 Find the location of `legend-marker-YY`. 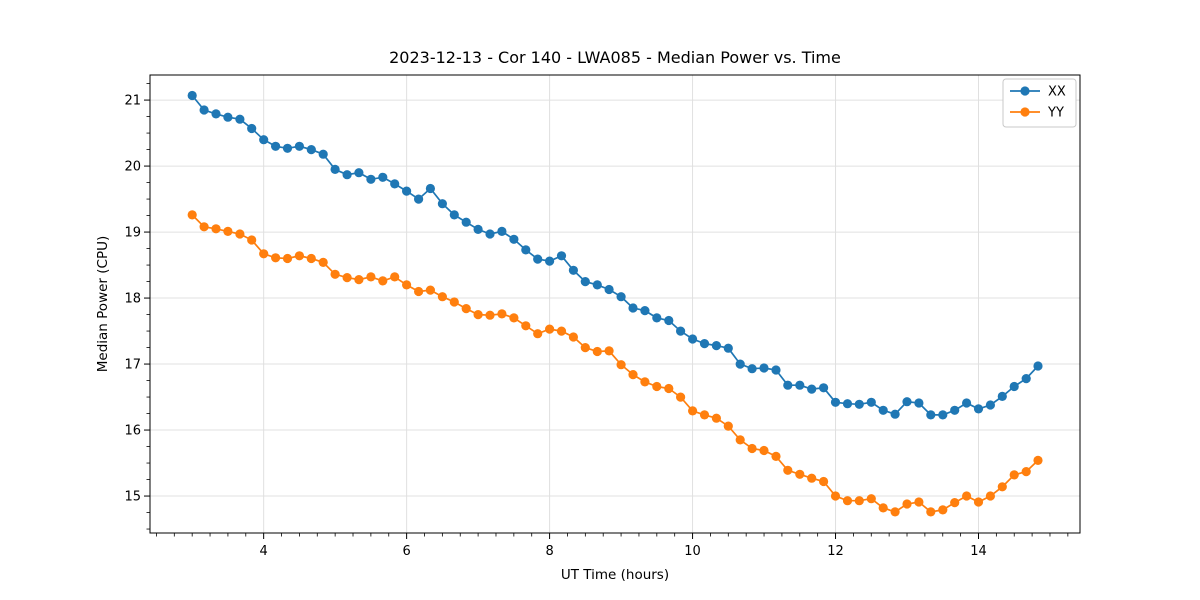

legend-marker-YY is located at coordinates (1025, 112).